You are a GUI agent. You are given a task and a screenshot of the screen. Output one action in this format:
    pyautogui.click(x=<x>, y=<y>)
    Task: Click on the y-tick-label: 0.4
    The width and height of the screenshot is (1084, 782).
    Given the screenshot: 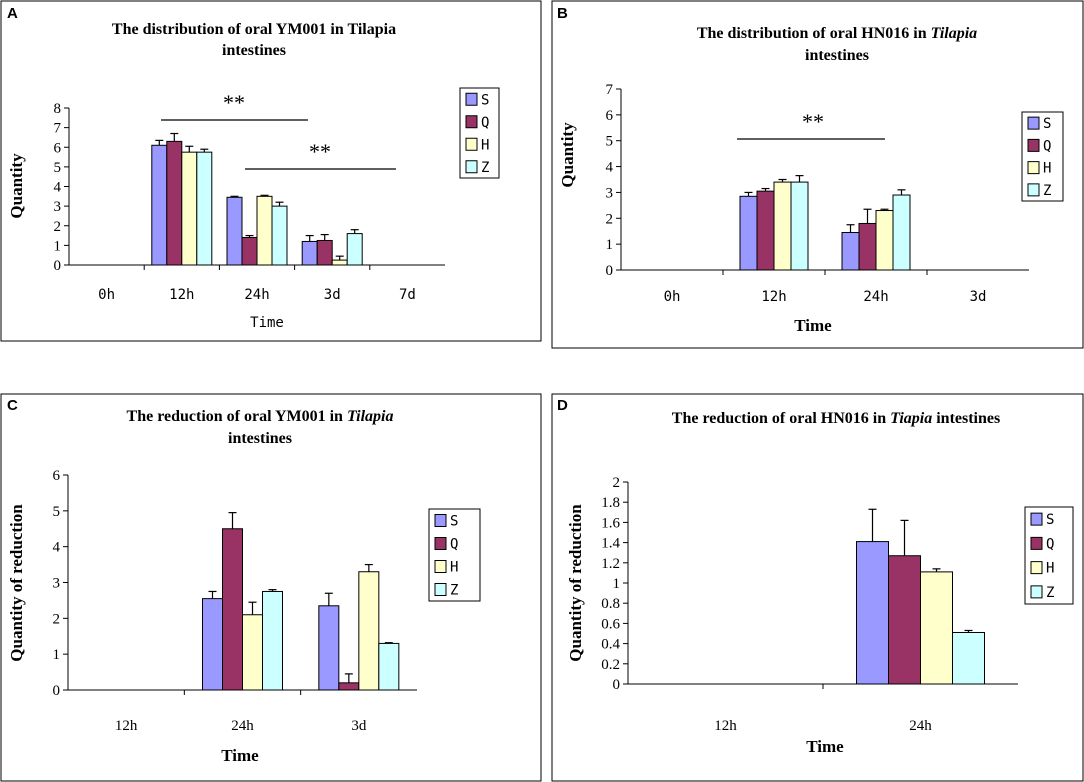 What is the action you would take?
    pyautogui.click(x=610, y=645)
    